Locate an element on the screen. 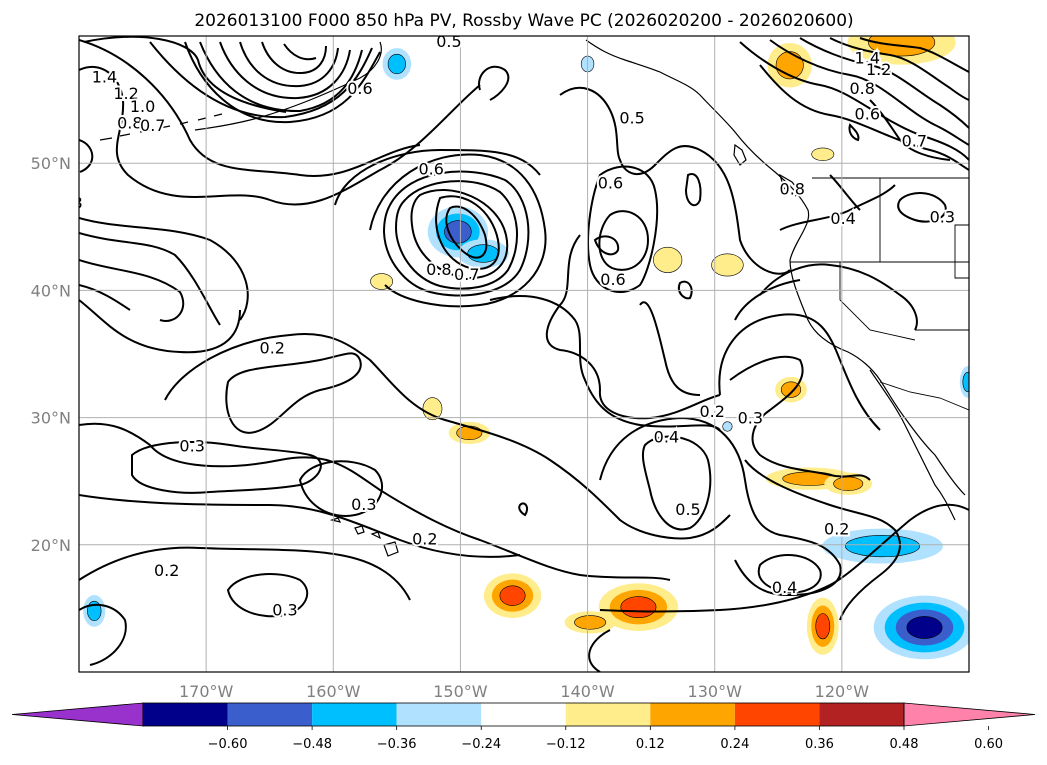 This screenshot has width=1047, height=765. colorbar-frame is located at coordinates (523, 714).